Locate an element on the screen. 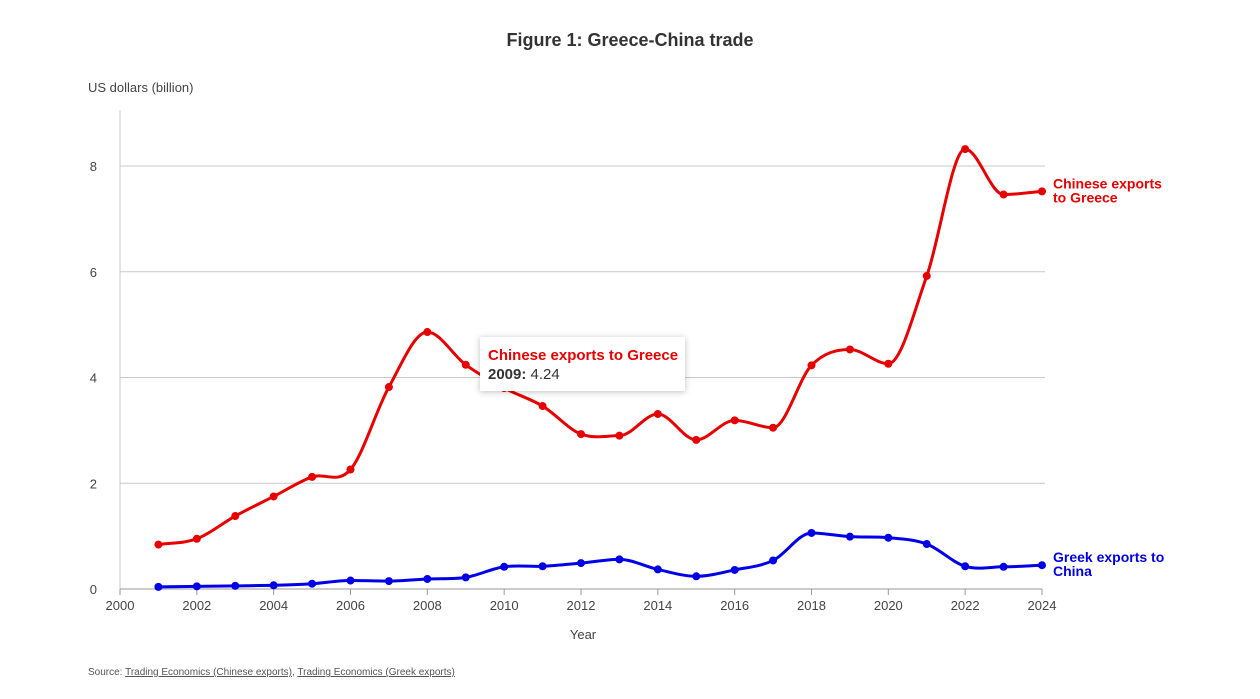 This screenshot has height=699, width=1260. data-point-chinese-exports-to-greece-2016 is located at coordinates (734, 420).